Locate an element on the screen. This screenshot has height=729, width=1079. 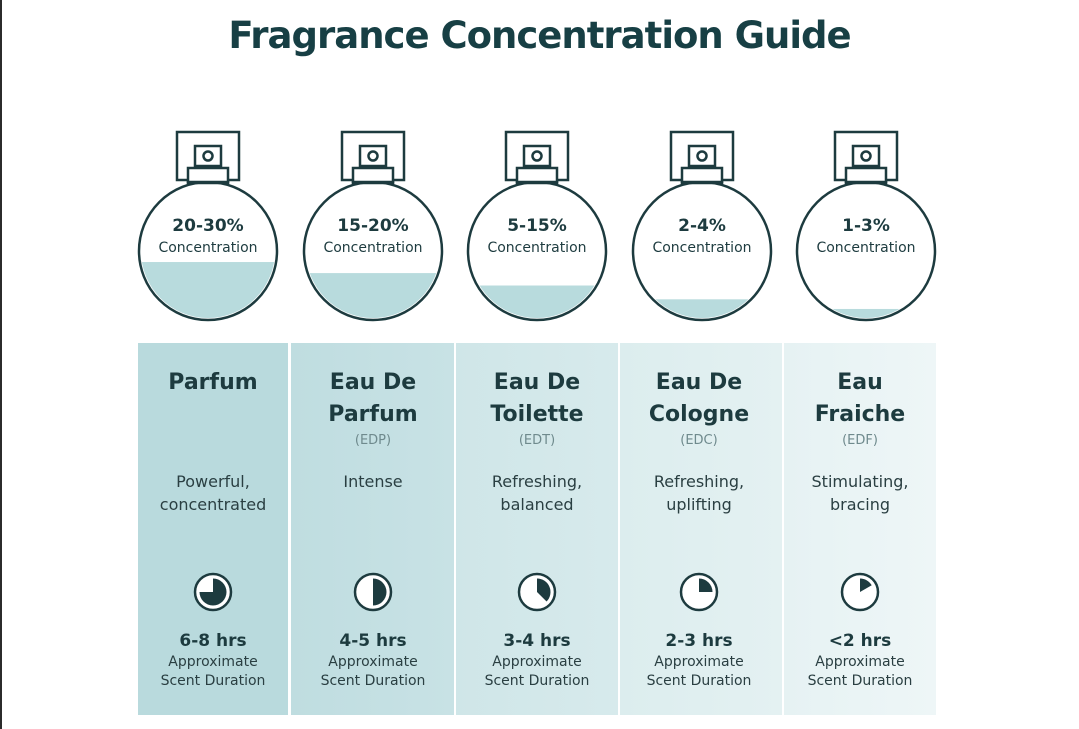
duration-hours: 2-3 hrs is located at coordinates (699, 641).